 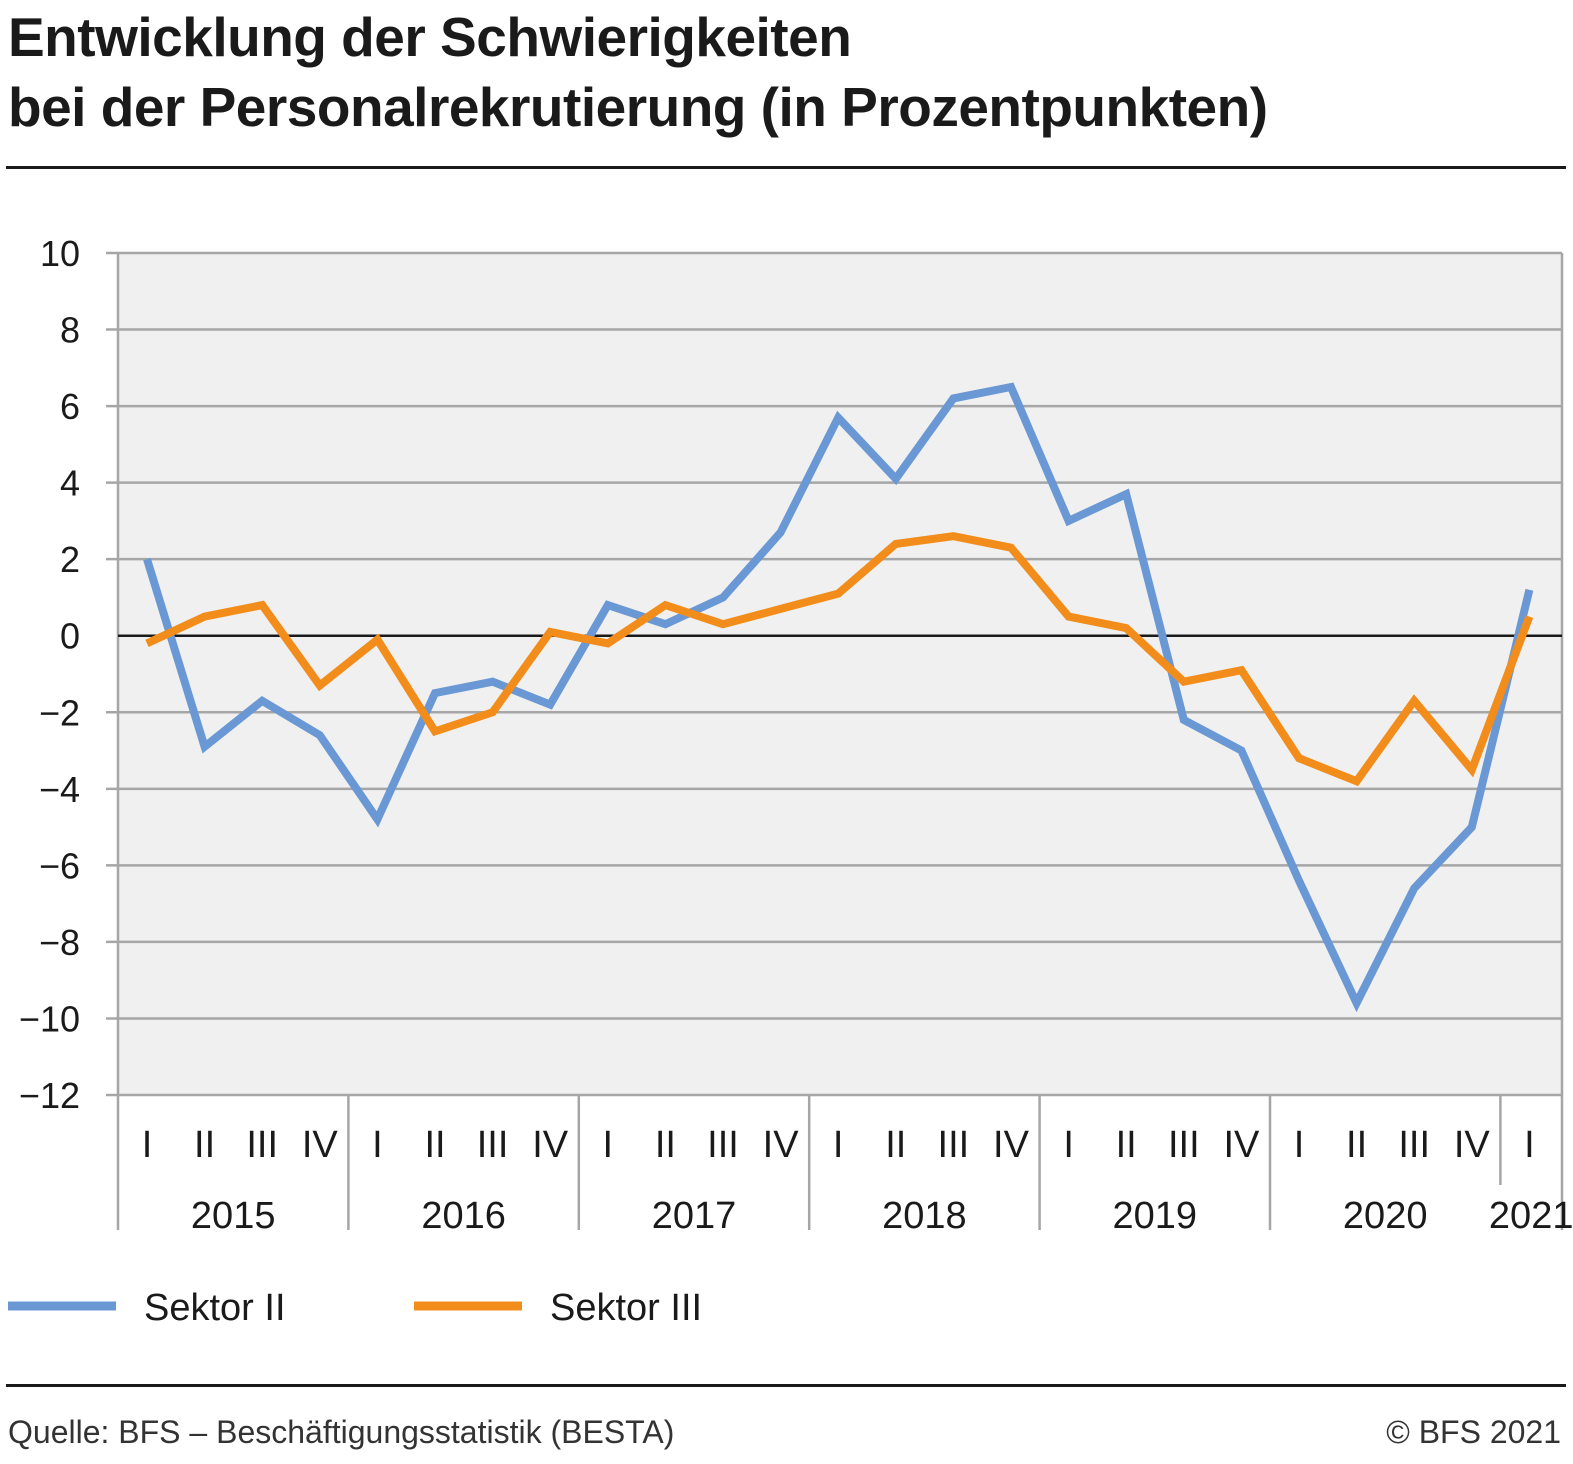 I want to click on copyright-note: © BFS 2021, so click(x=1473, y=1432).